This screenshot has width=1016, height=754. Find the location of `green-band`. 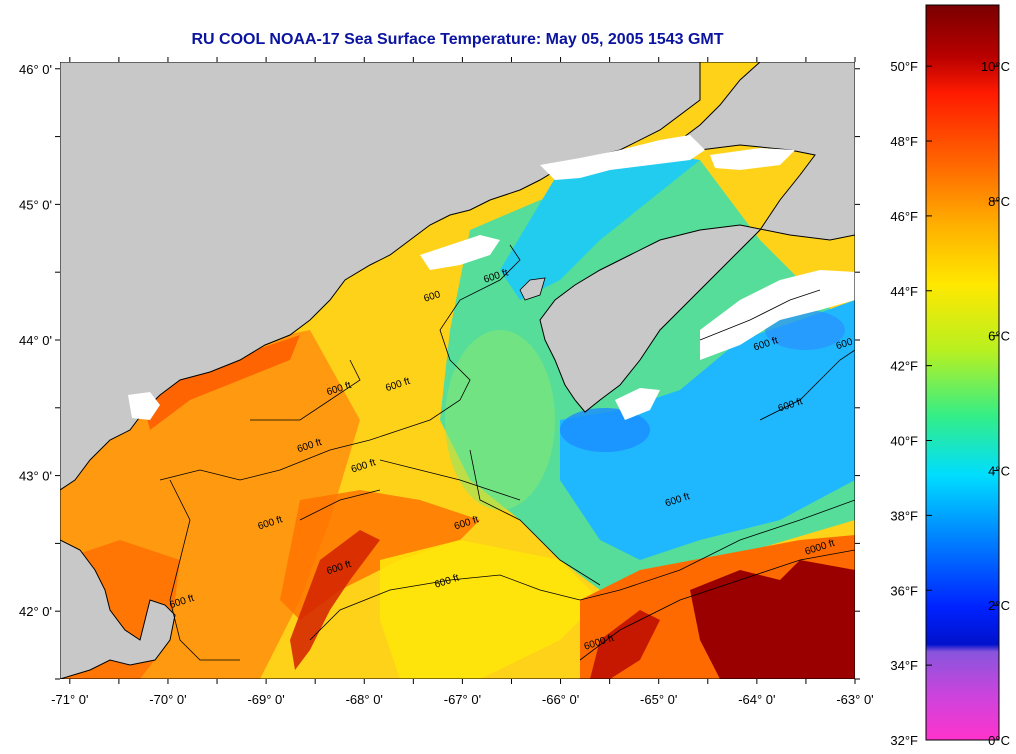

green-band is located at coordinates (500, 420).